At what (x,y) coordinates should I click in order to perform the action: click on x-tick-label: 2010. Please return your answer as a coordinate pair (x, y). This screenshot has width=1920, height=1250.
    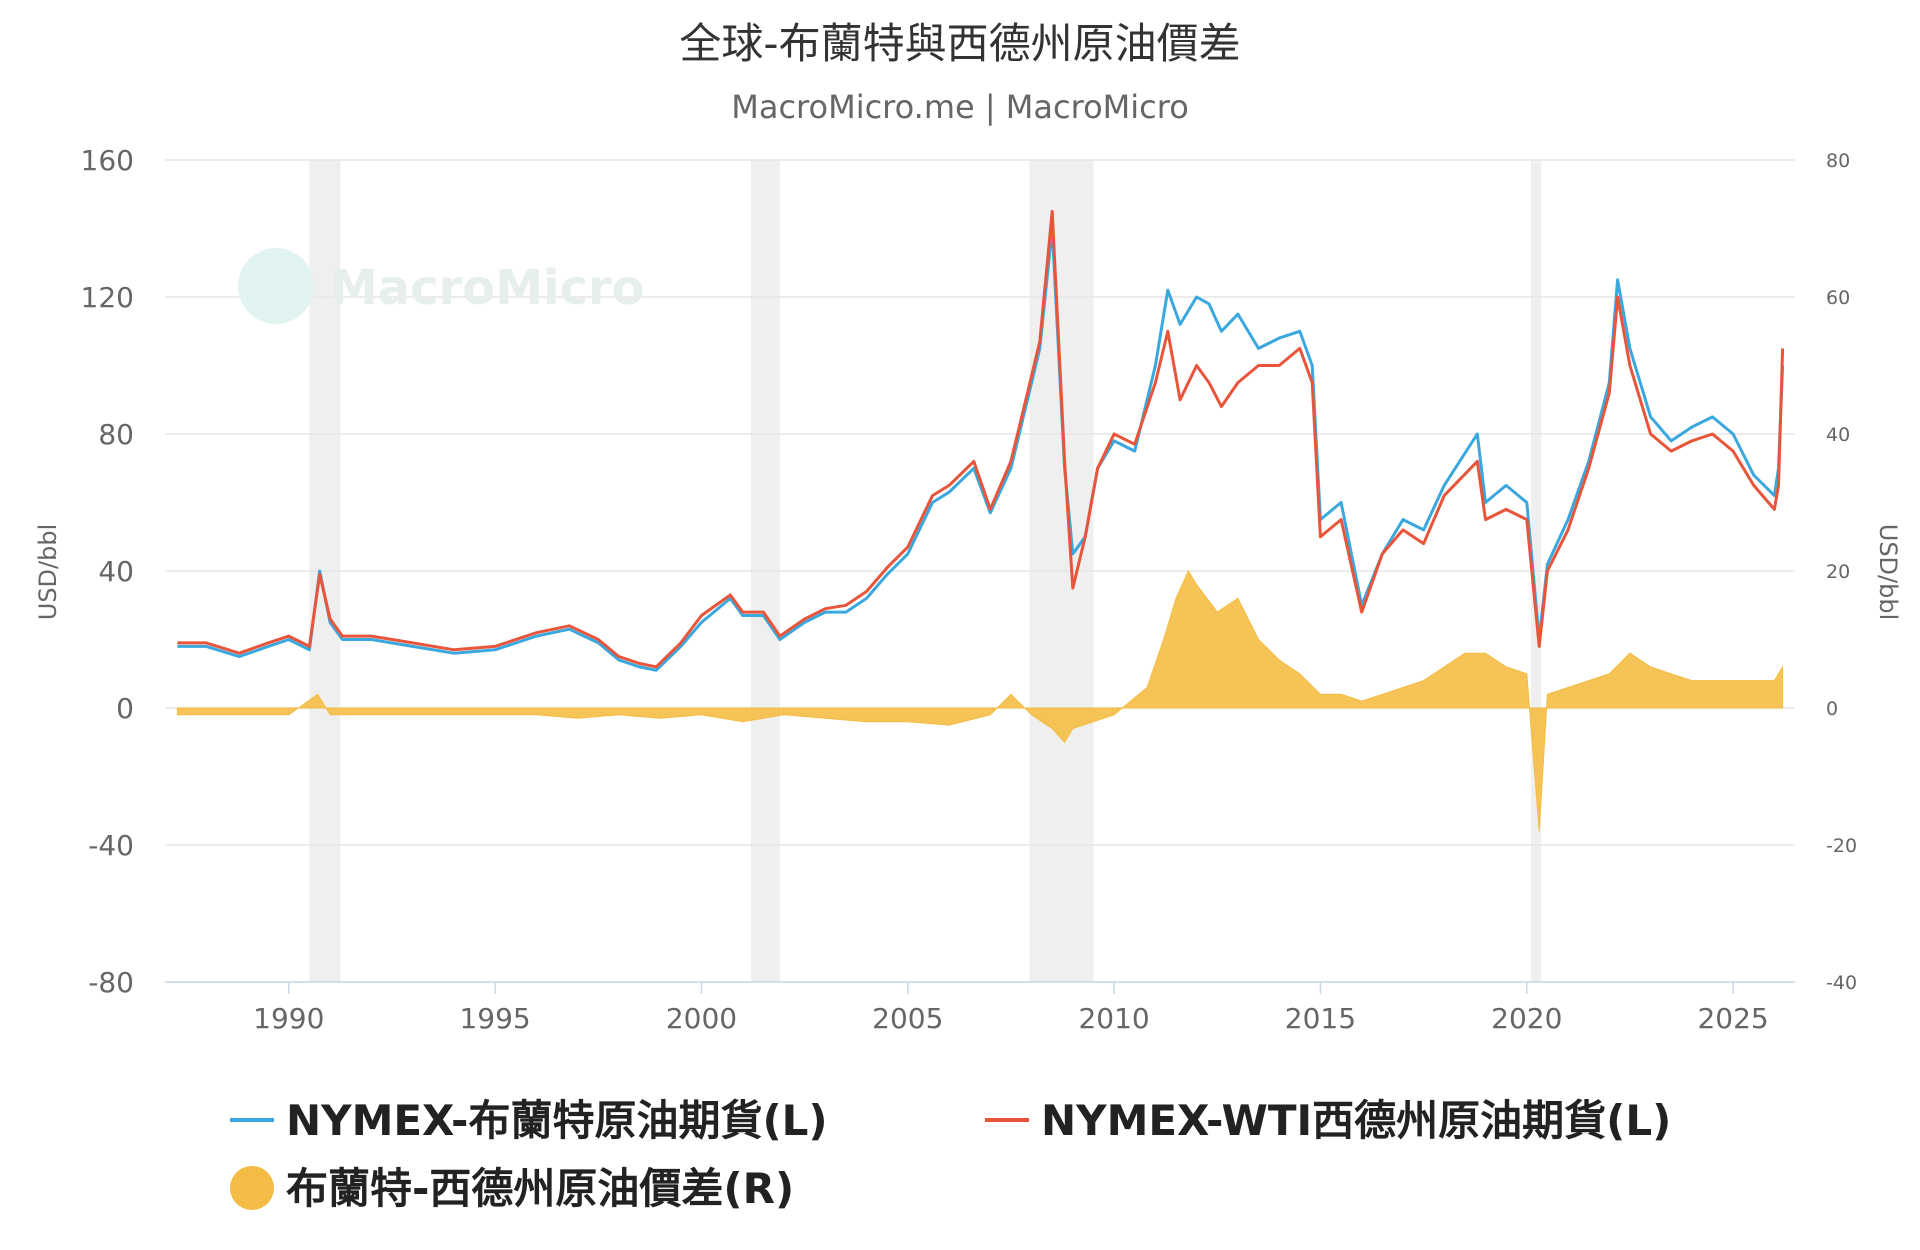
    Looking at the image, I should click on (1113, 1018).